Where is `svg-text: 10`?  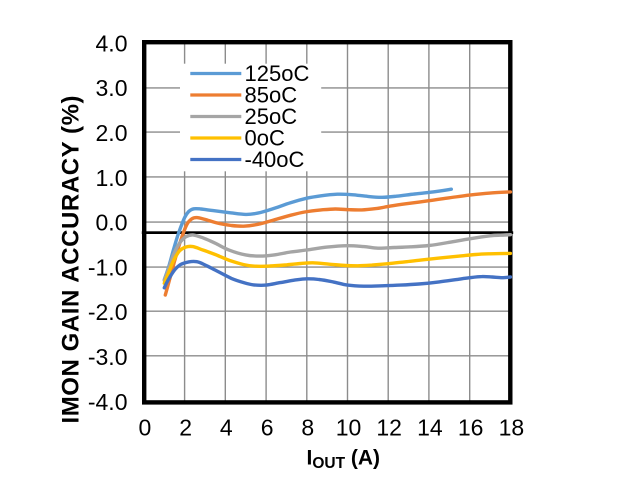
svg-text: 10 is located at coordinates (349, 428).